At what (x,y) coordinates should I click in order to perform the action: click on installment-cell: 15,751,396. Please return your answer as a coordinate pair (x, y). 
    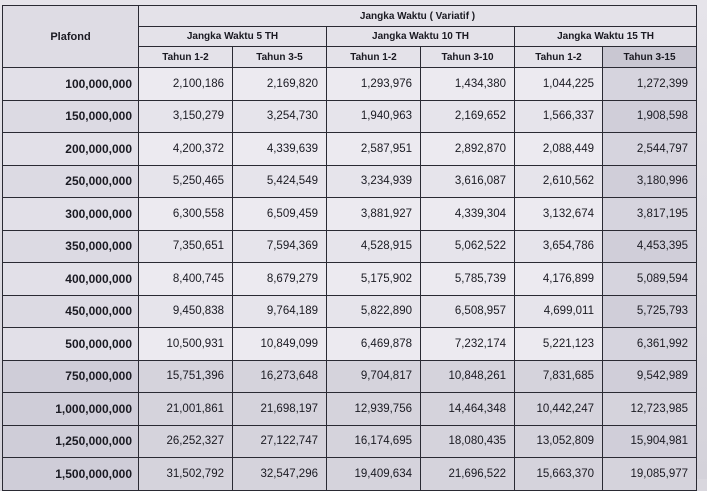
    Looking at the image, I should click on (185, 376).